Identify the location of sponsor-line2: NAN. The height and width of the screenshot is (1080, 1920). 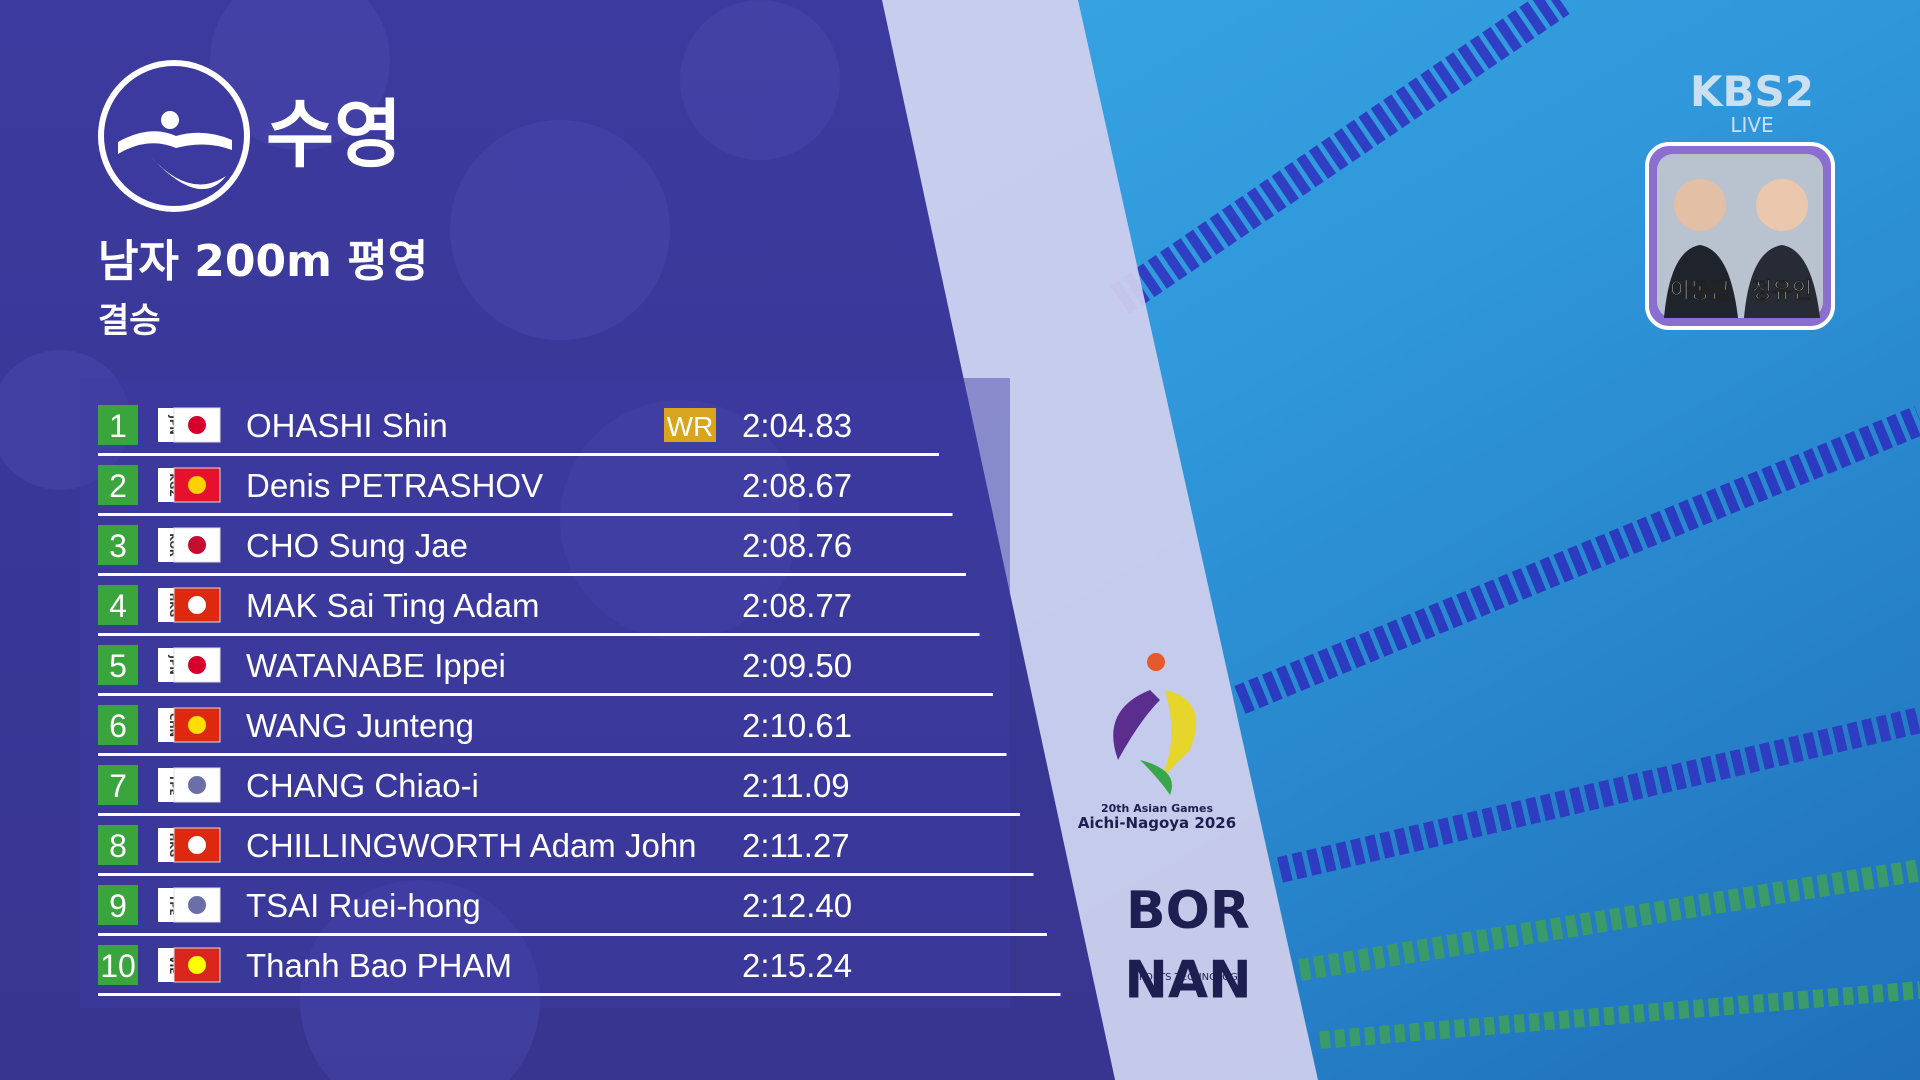
(1187, 981).